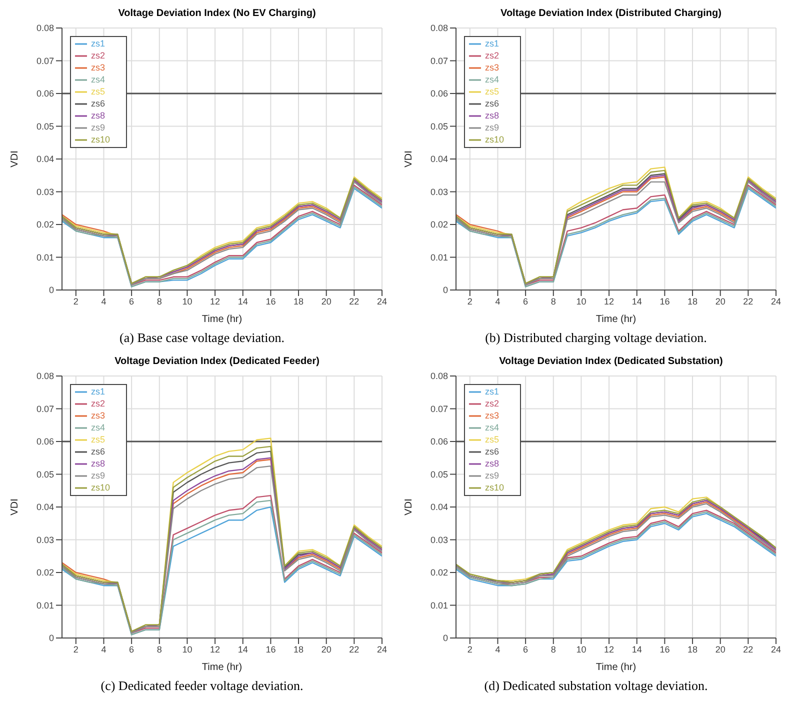  What do you see at coordinates (596, 686) in the screenshot?
I see `text: (d) Dedicated substation voltage deviation.` at bounding box center [596, 686].